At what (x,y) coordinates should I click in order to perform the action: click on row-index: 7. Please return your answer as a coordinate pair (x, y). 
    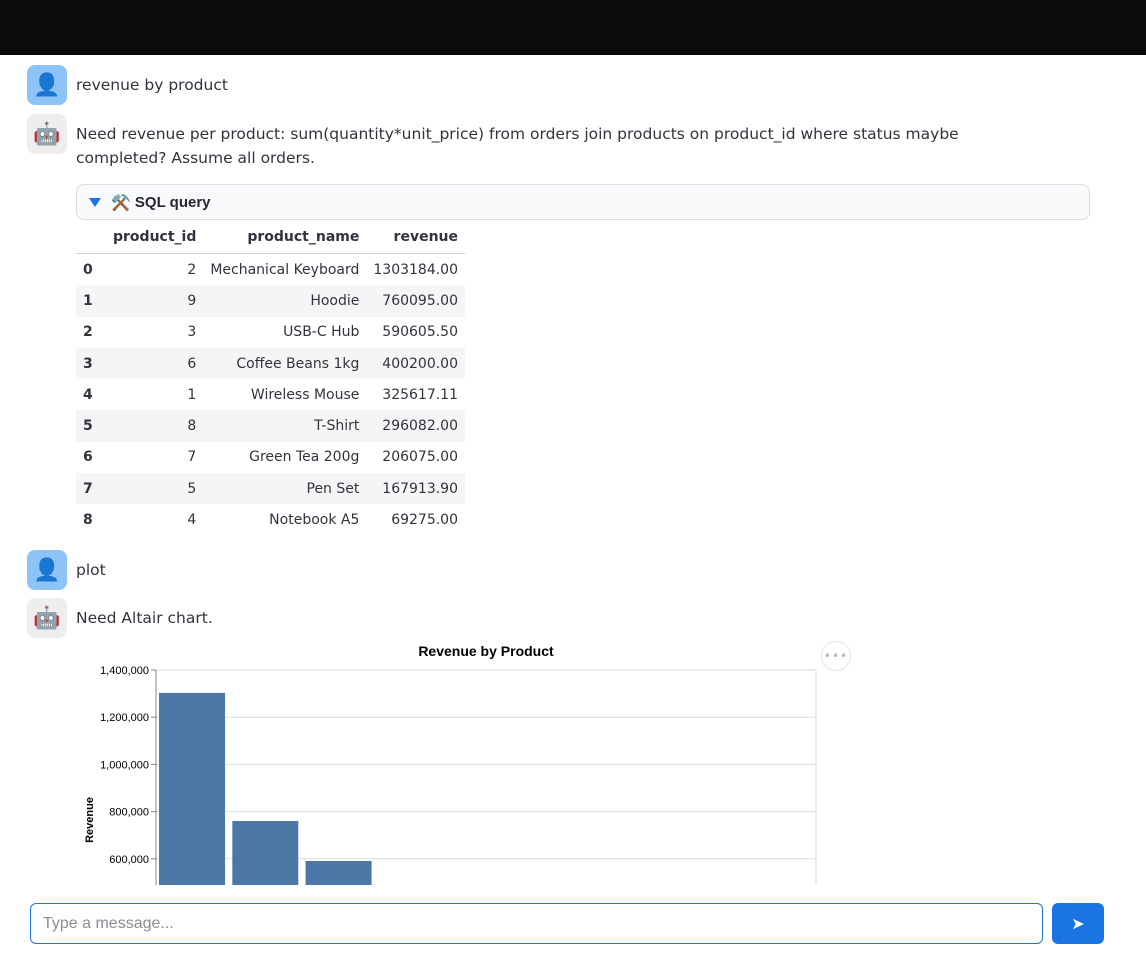
    Looking at the image, I should click on (91, 489).